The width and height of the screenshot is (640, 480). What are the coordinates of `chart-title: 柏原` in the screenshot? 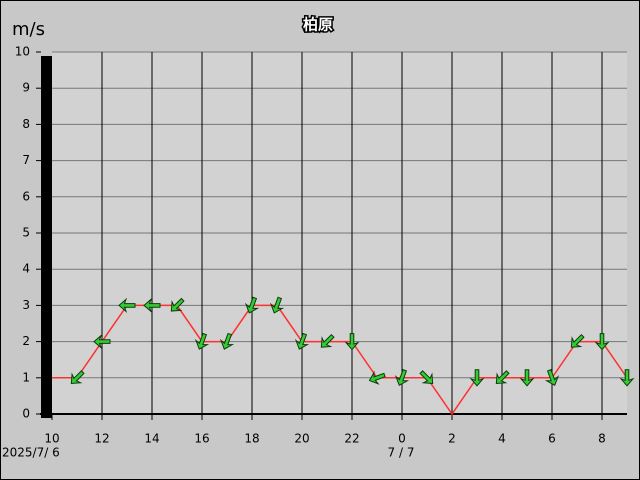 It's located at (318, 25).